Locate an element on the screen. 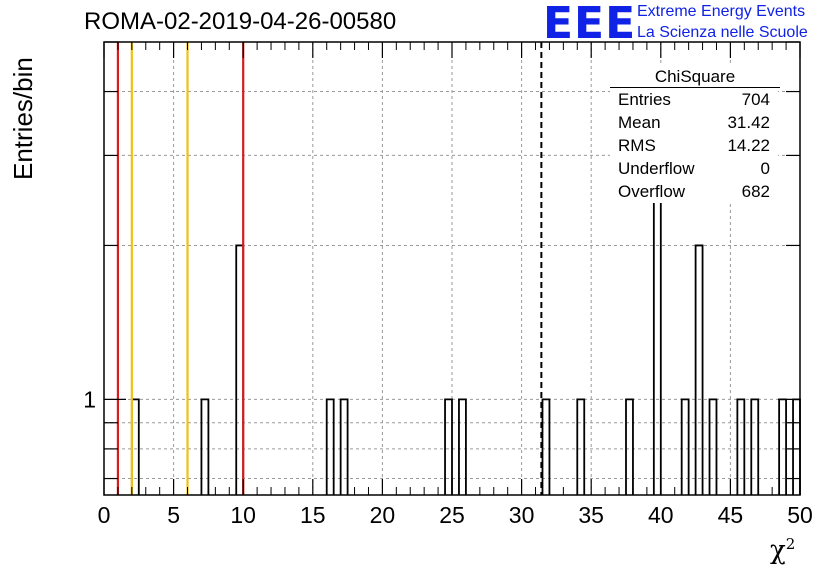  x-tick-label: 35 is located at coordinates (591, 515).